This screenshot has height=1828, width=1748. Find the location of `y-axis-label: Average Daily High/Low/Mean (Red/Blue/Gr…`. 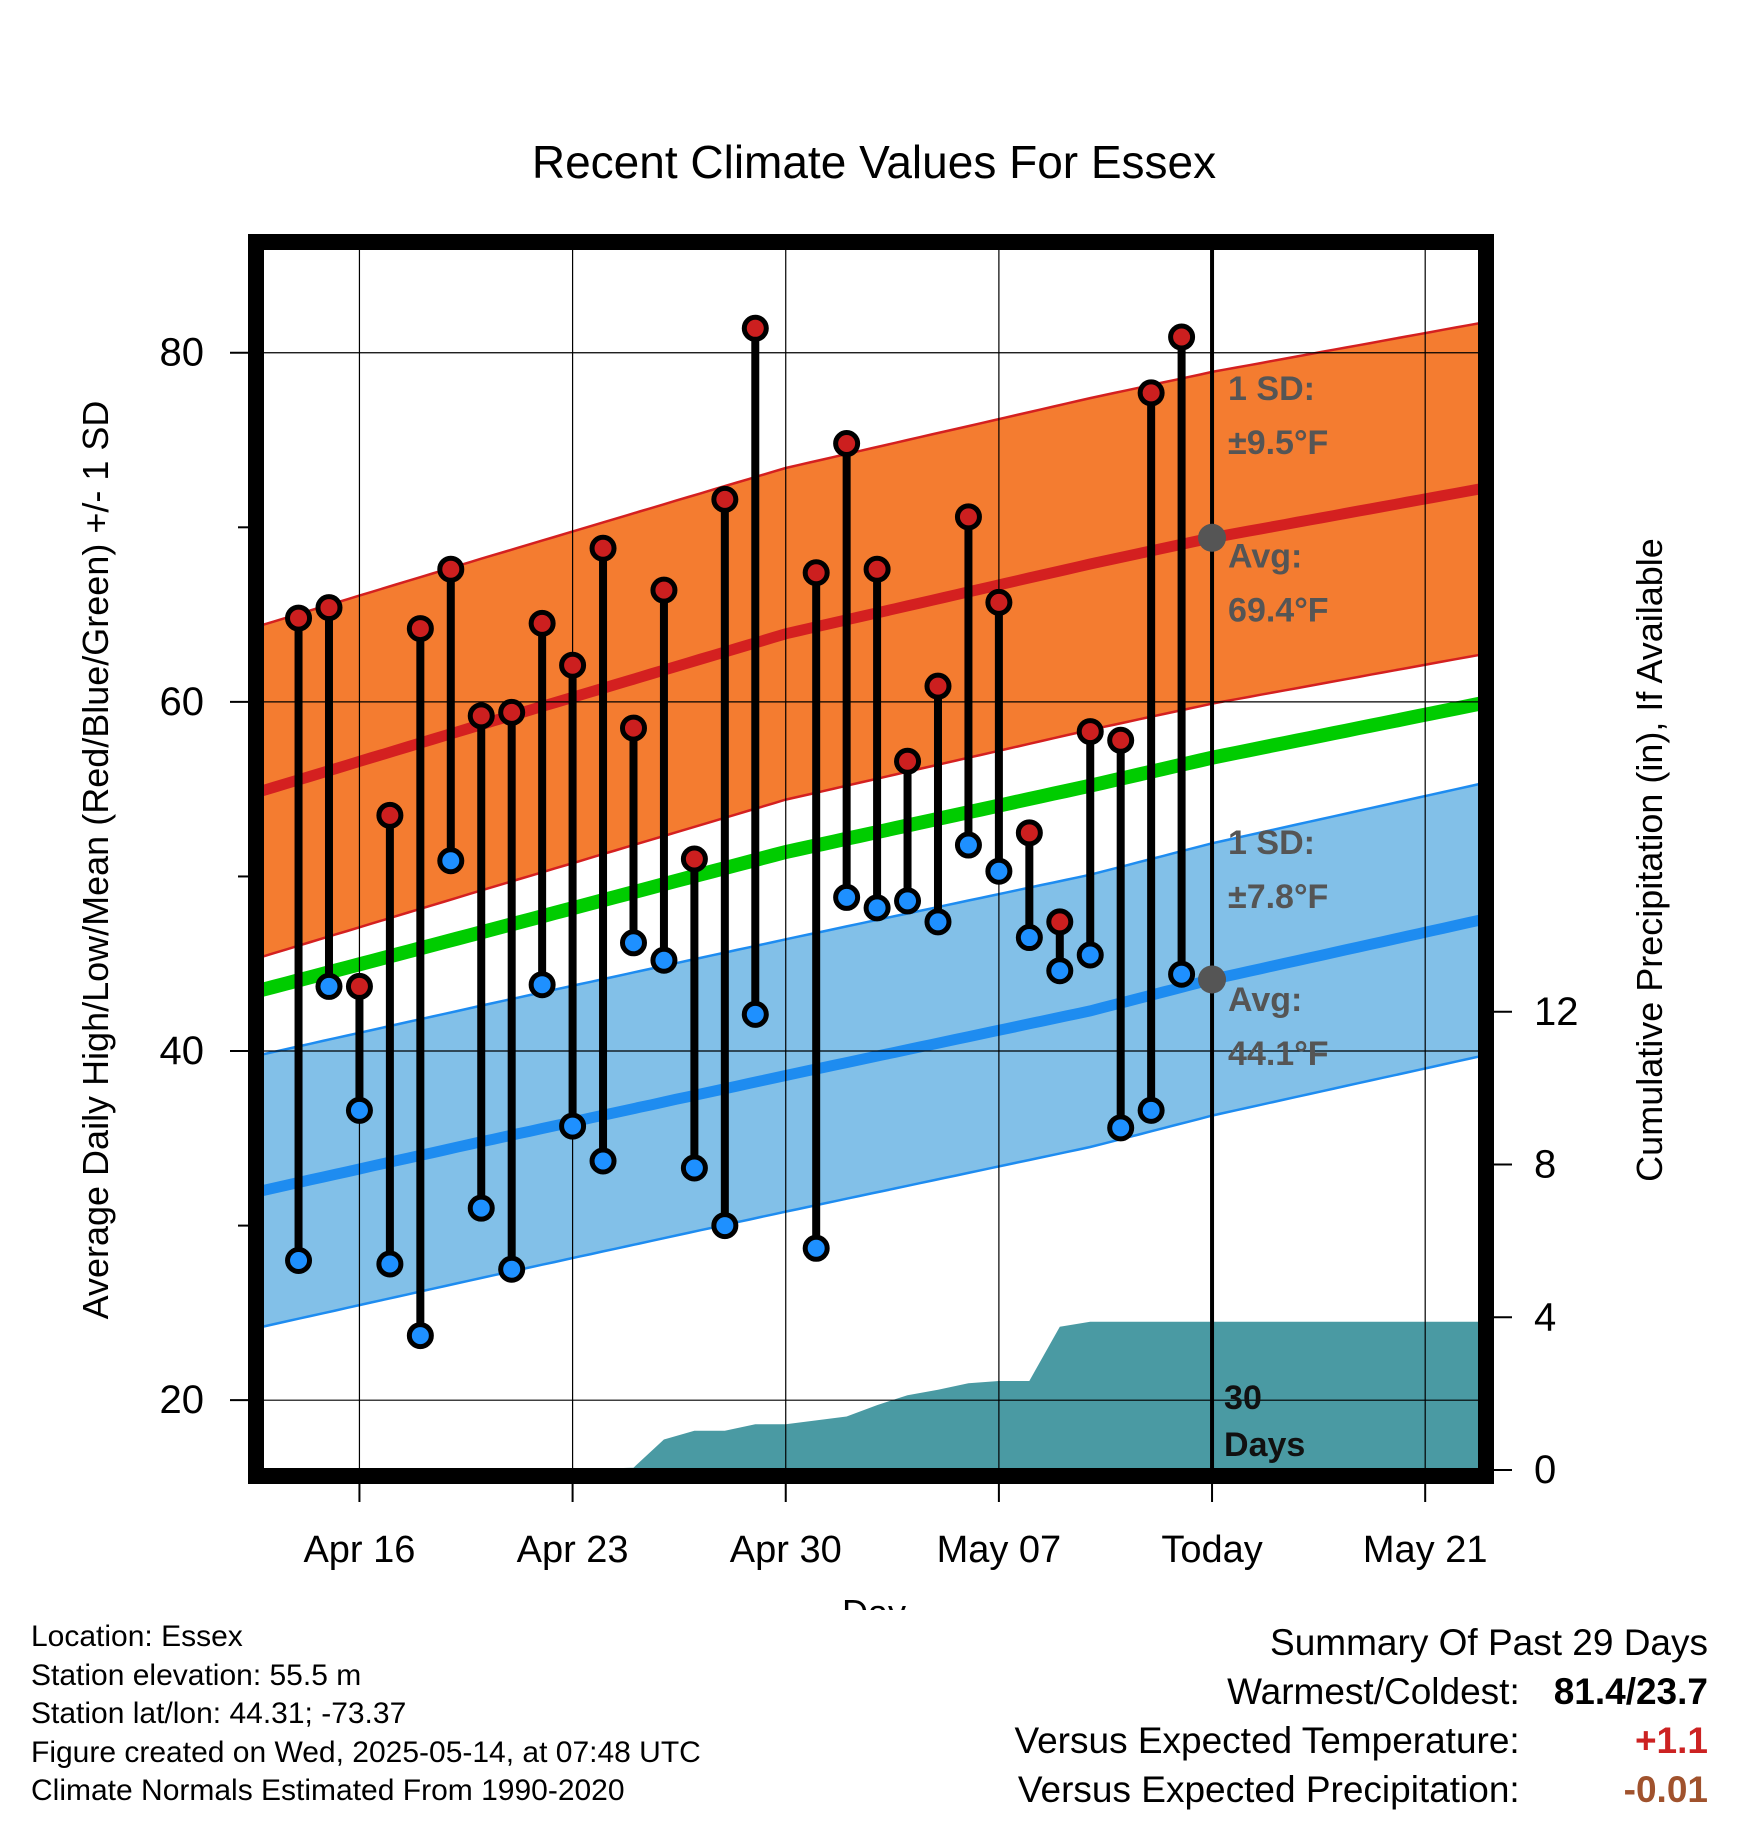

y-axis-label: Average Daily High/Low/Mean (Red/Blue/Gr… is located at coordinates (95, 860).